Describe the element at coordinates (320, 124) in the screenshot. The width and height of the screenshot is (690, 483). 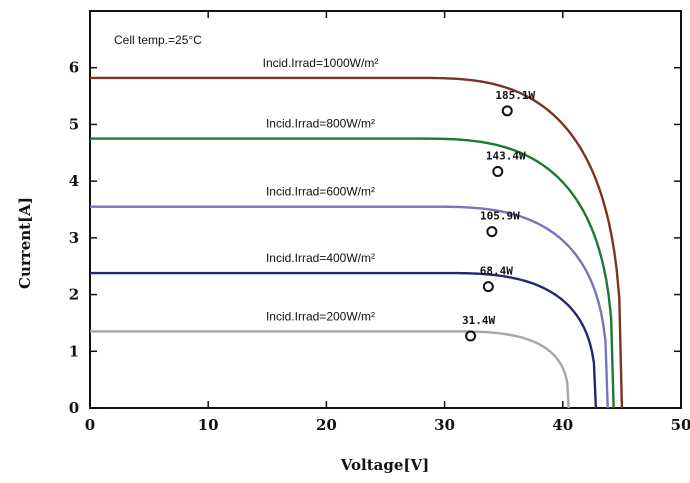
I see `curve-name-1: Incid.Irrad=800W/m²` at that location.